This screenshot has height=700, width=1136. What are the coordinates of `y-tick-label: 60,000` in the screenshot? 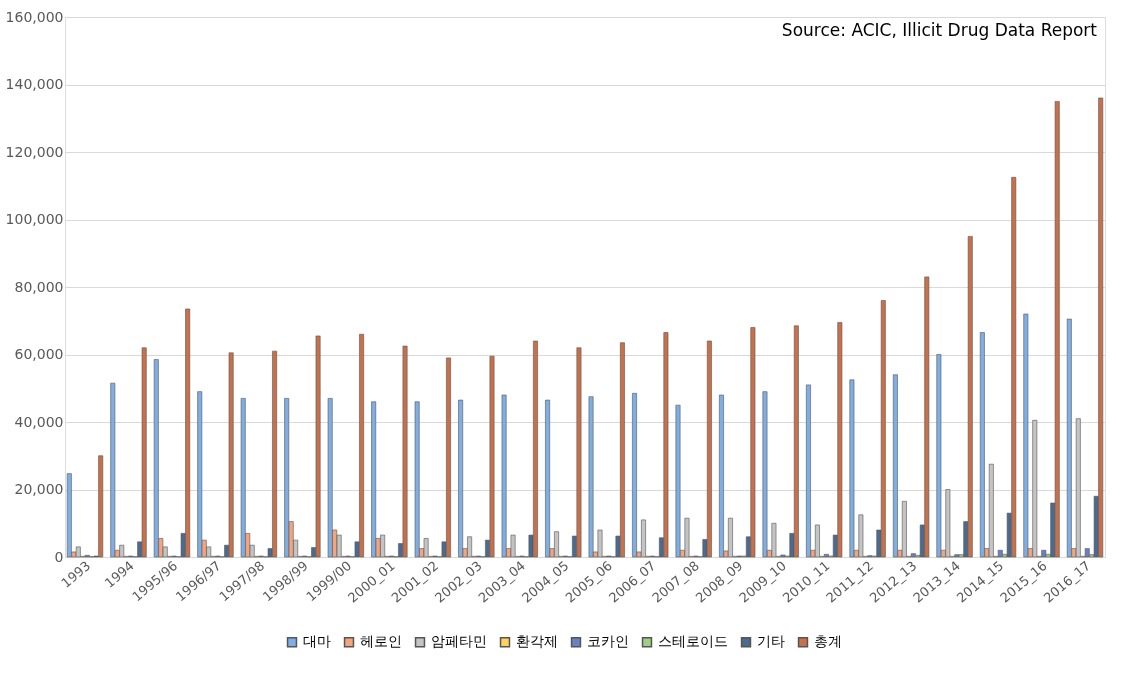 It's located at (39, 354).